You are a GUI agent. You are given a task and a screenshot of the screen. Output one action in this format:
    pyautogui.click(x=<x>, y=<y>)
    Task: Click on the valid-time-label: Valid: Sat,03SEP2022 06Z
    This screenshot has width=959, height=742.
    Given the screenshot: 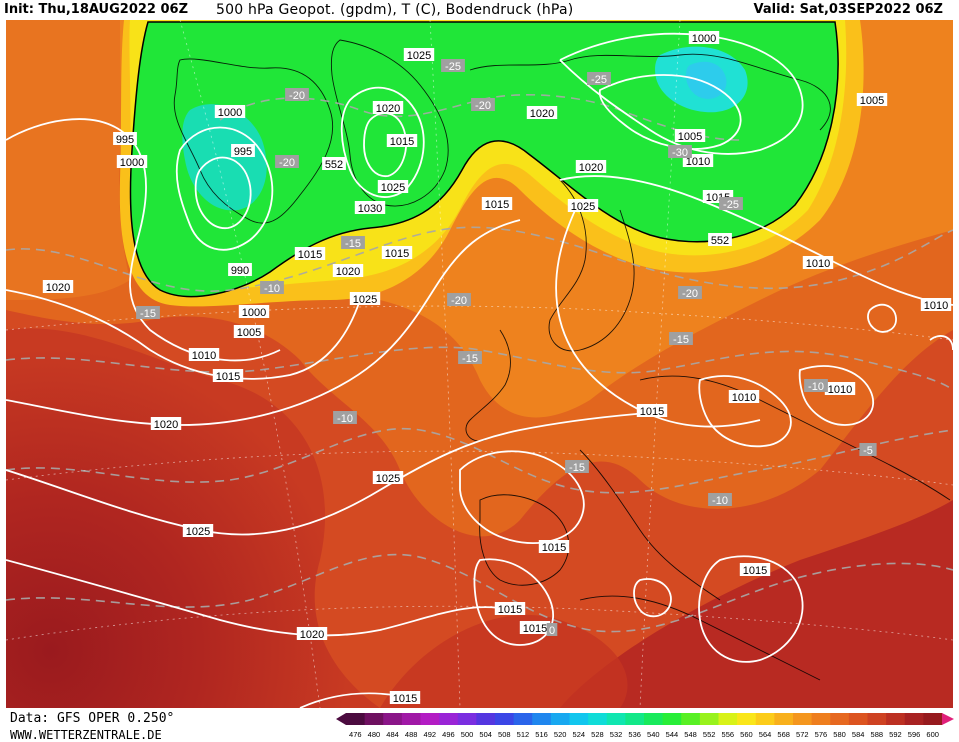 What is the action you would take?
    pyautogui.click(x=848, y=9)
    